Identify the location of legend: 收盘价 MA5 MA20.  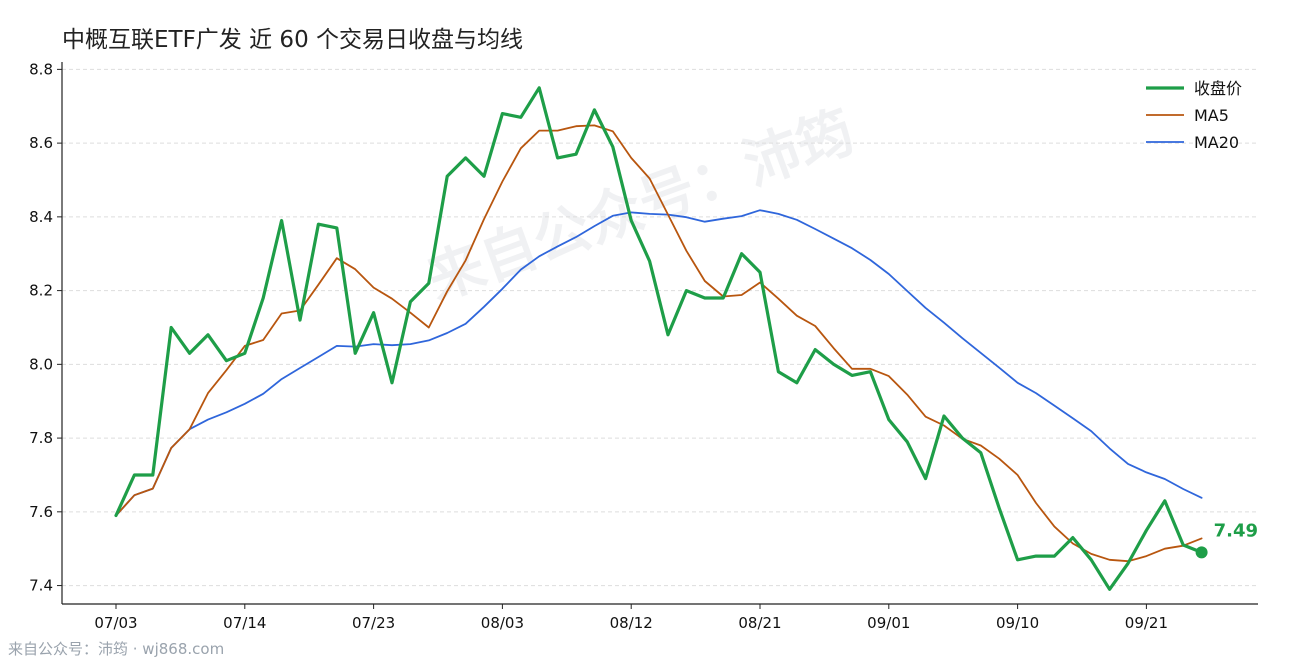
(1194, 115).